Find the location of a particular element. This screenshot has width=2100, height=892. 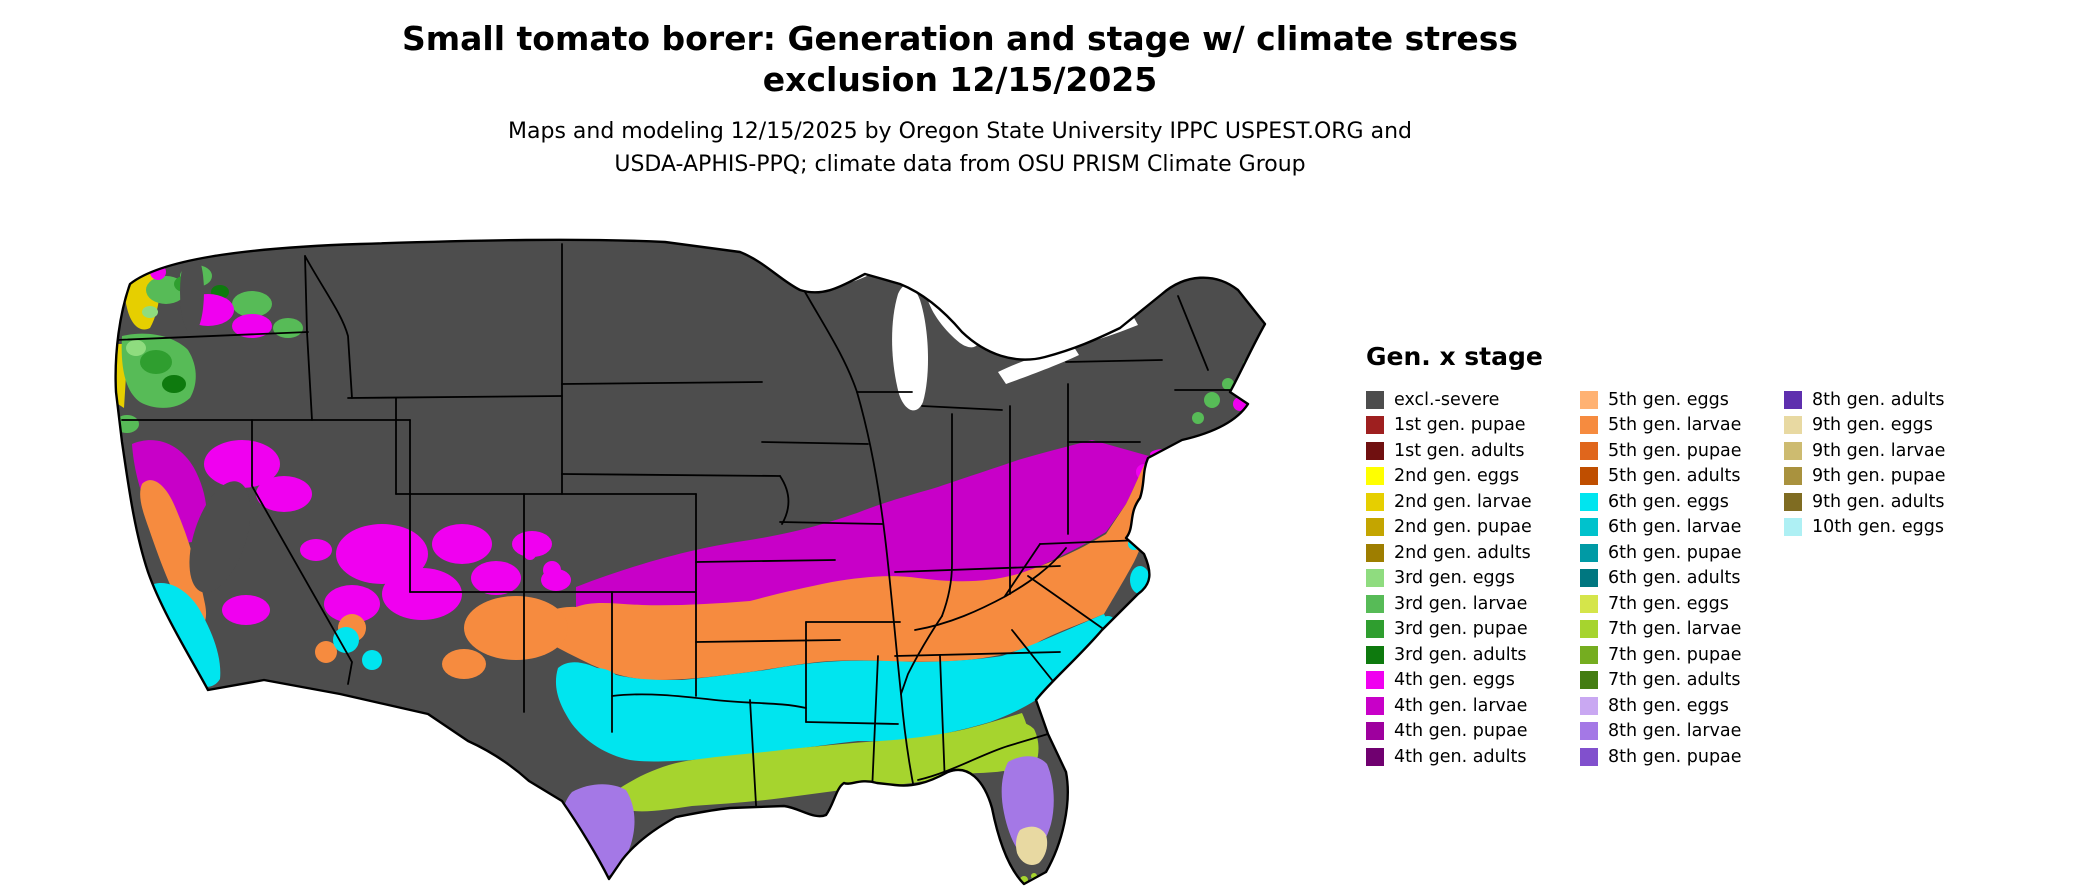

legend-item: 8th gen. pupae is located at coordinates (1682, 757).